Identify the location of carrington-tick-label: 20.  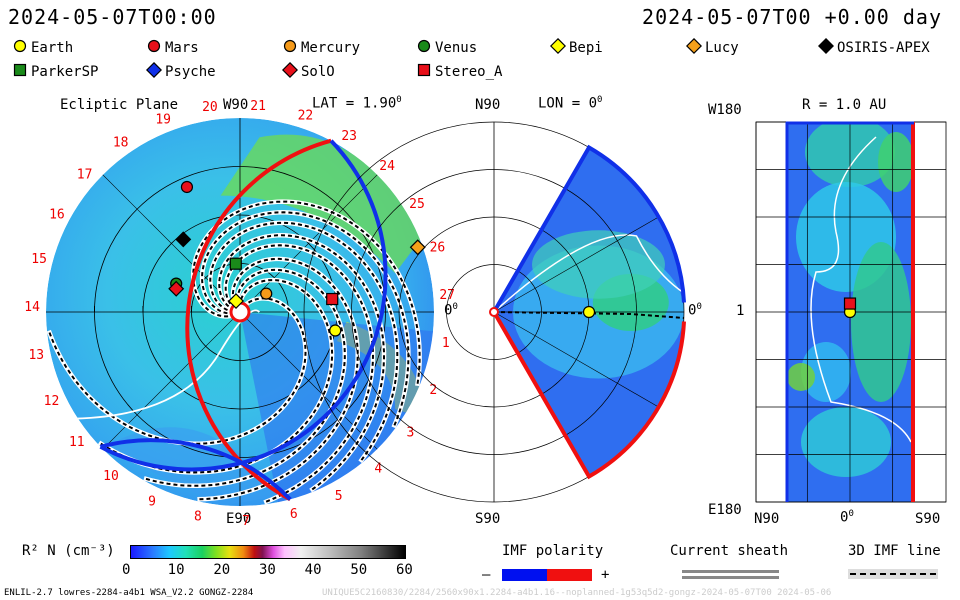
(210, 107).